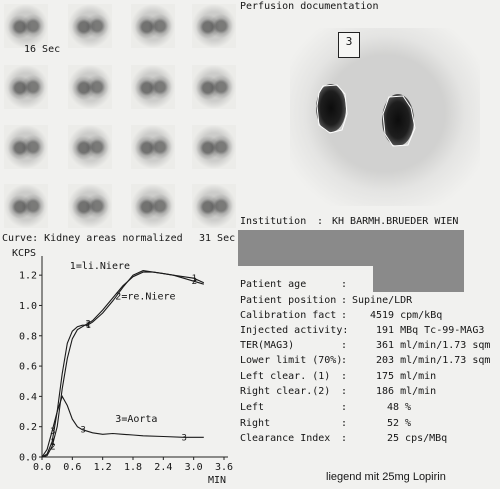 The image size is (500, 489). What do you see at coordinates (92, 238) in the screenshot?
I see `curve-caption: Curve: Kidney areas normalized` at bounding box center [92, 238].